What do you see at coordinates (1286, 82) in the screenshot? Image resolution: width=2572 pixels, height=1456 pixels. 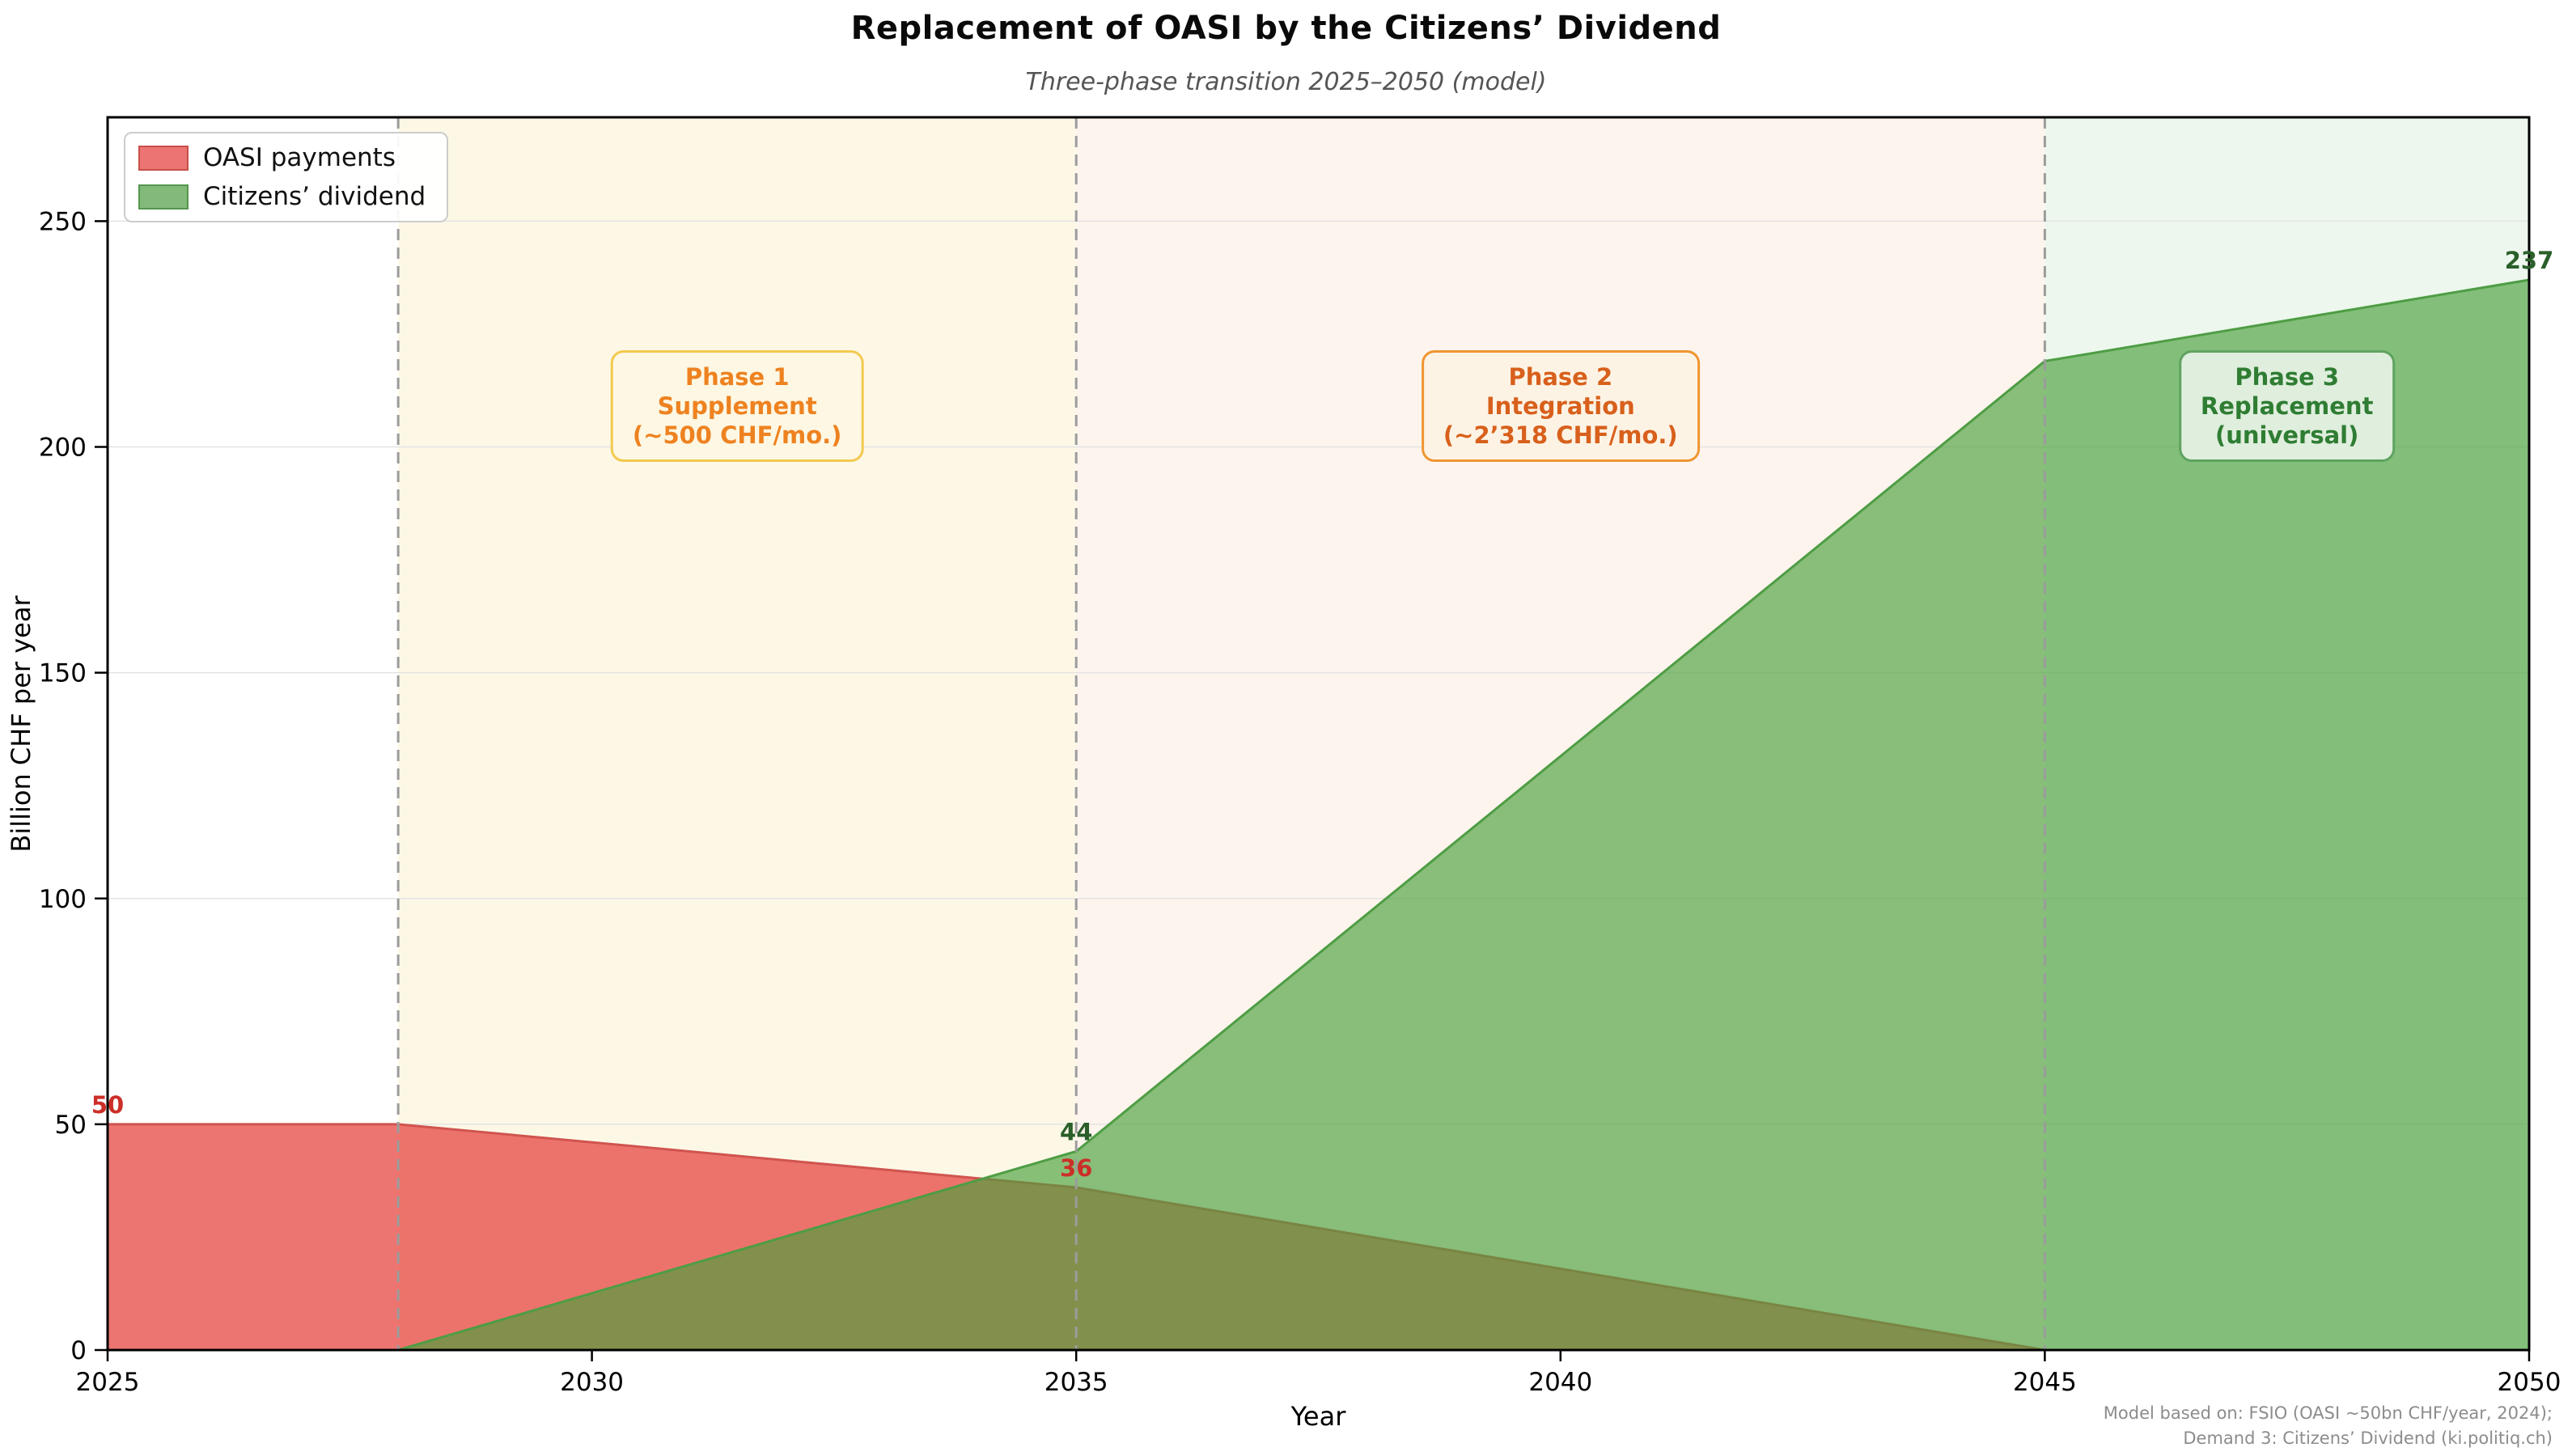 I see `chart-subtitle: Three-phase transition 2025–2050 (model)` at bounding box center [1286, 82].